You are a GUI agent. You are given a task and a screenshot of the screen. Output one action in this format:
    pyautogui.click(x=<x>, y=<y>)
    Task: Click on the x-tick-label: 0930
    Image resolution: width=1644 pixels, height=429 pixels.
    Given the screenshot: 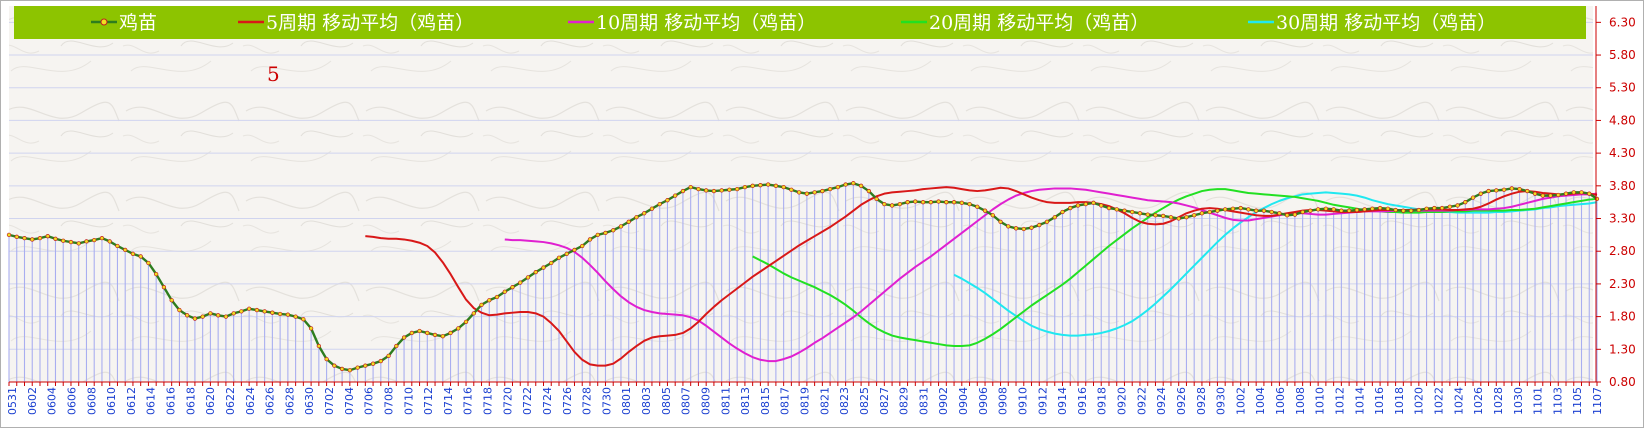 What is the action you would take?
    pyautogui.click(x=1221, y=401)
    